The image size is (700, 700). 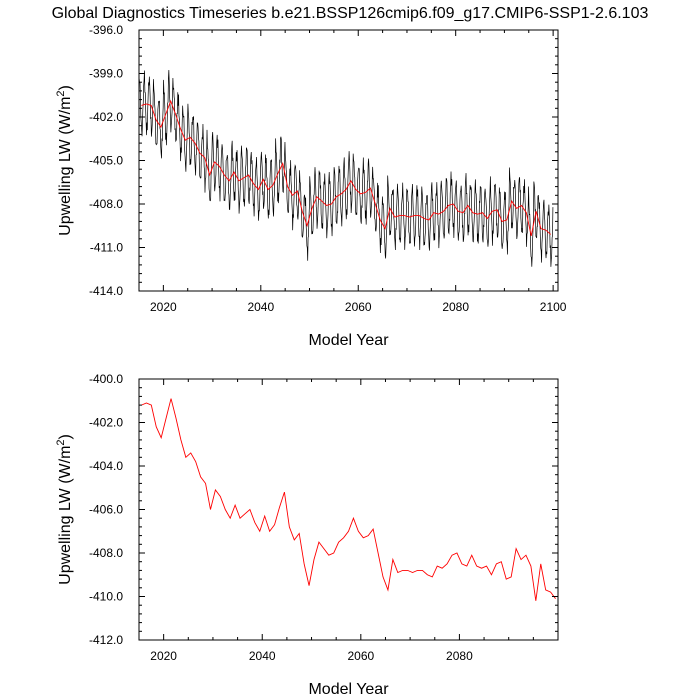 What do you see at coordinates (106, 30) in the screenshot?
I see `y-tick-label: -396.0` at bounding box center [106, 30].